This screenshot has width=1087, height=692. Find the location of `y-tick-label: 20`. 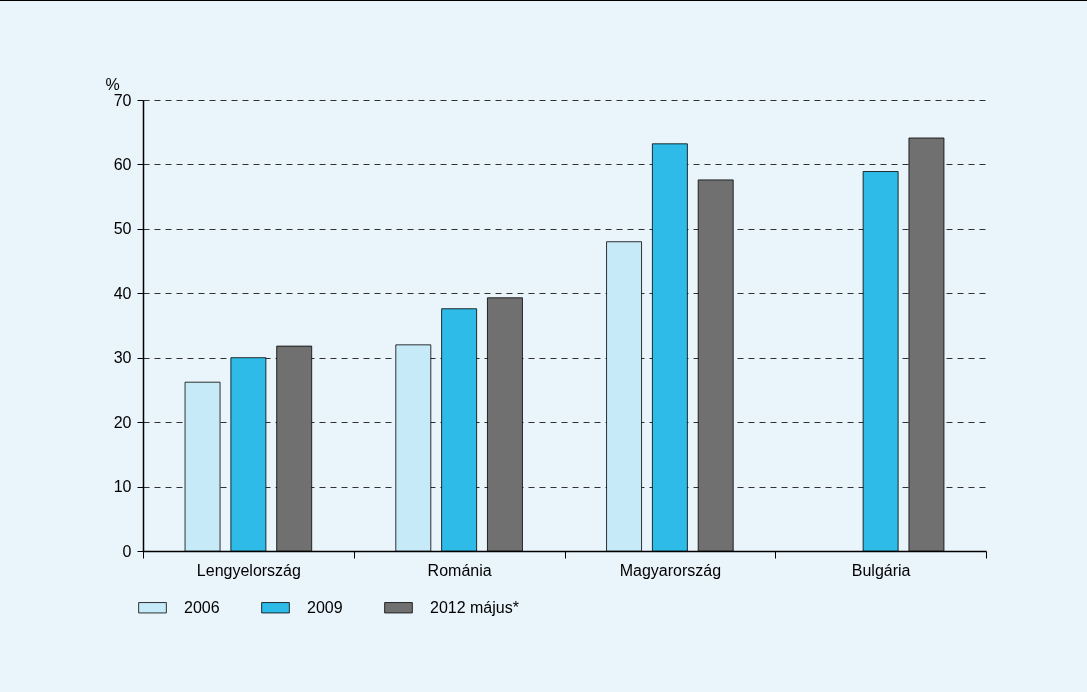

y-tick-label: 20 is located at coordinates (122, 422).